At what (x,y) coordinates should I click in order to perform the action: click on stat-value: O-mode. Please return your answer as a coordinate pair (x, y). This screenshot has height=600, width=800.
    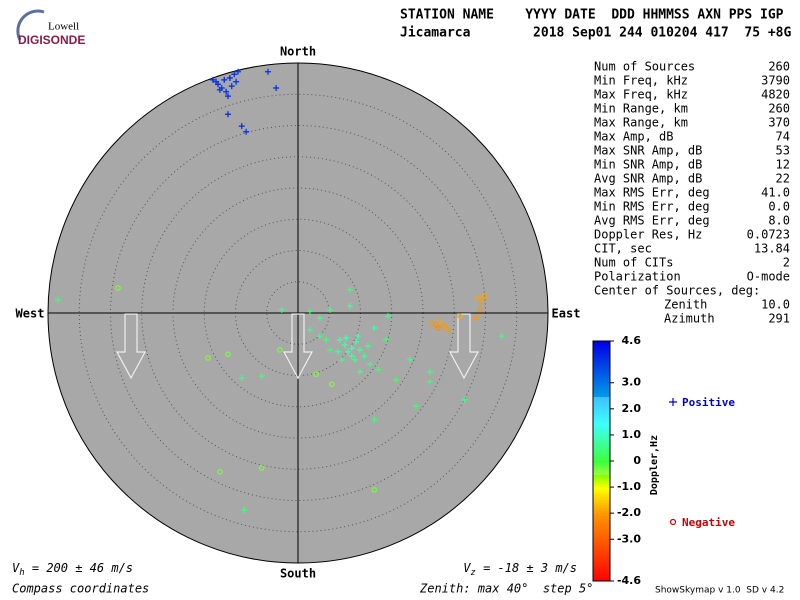
    Looking at the image, I should click on (768, 277).